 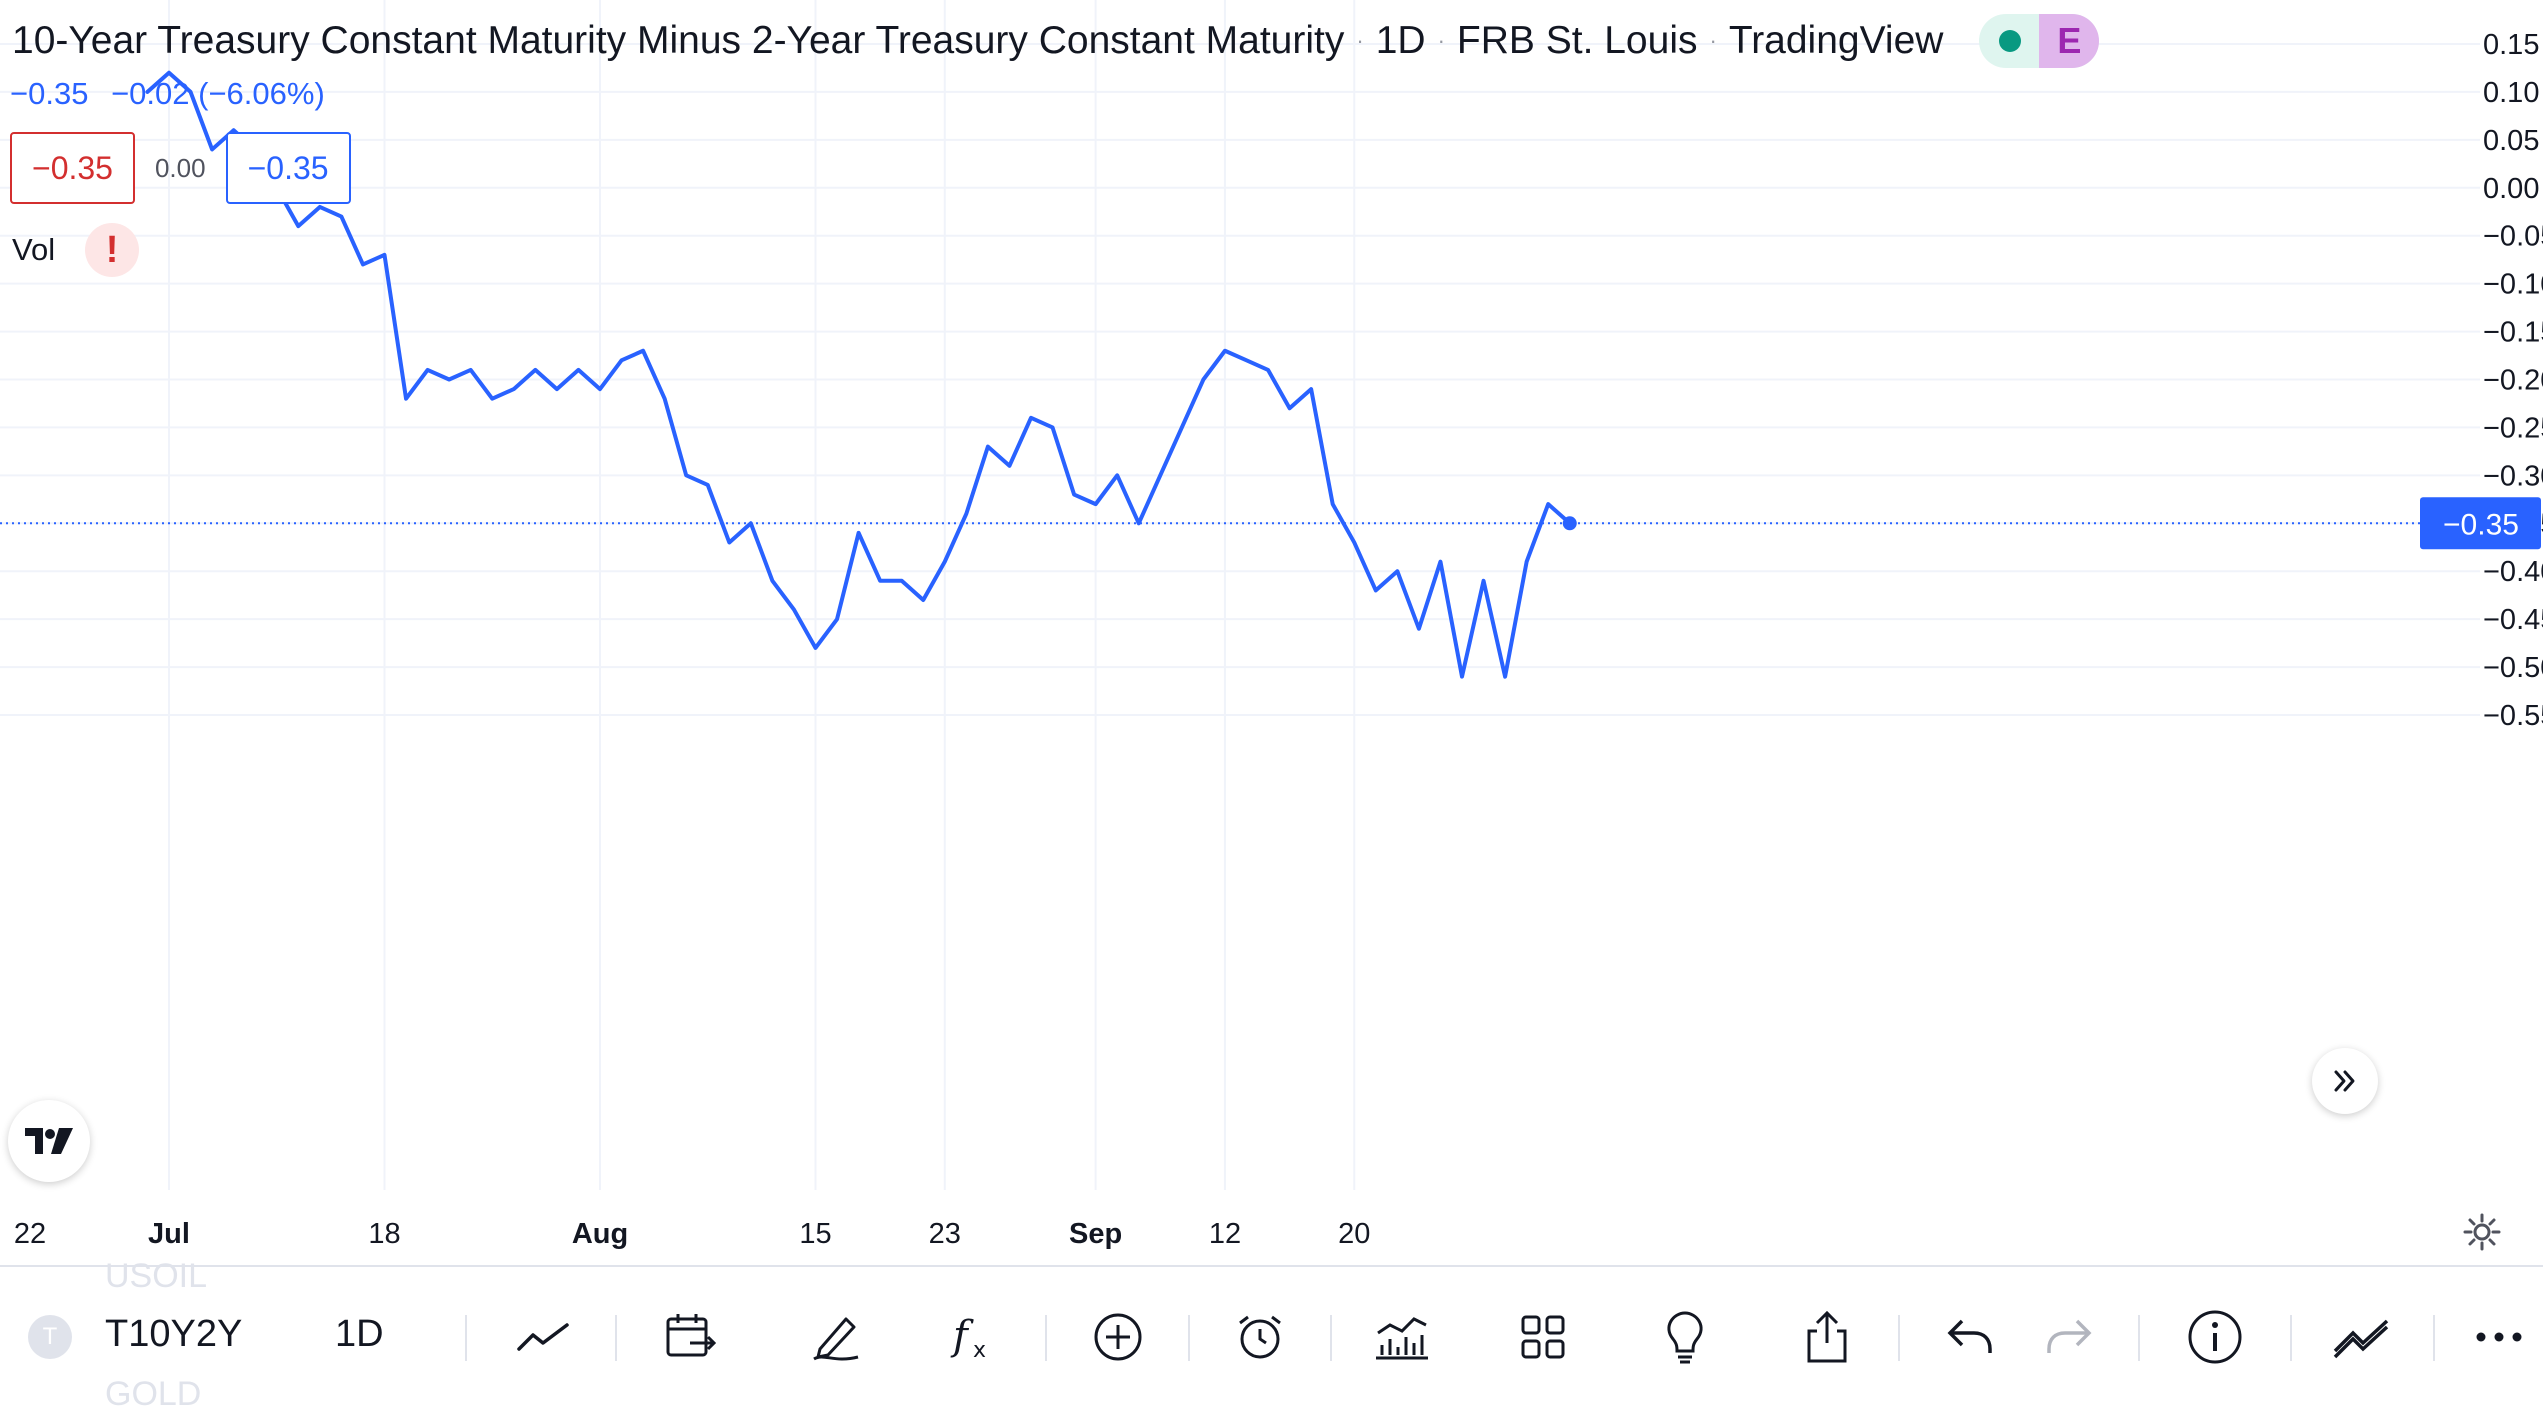 I want to click on ideas-lightbulb-icon, so click(x=1685, y=1337).